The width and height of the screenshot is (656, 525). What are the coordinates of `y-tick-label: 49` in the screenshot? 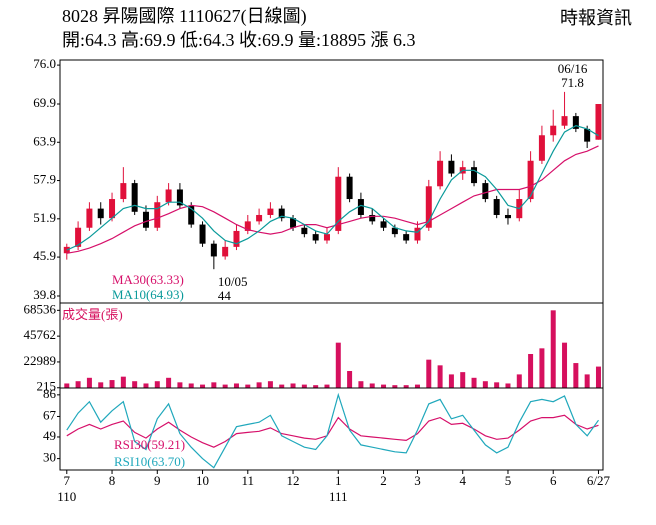 It's located at (49, 435).